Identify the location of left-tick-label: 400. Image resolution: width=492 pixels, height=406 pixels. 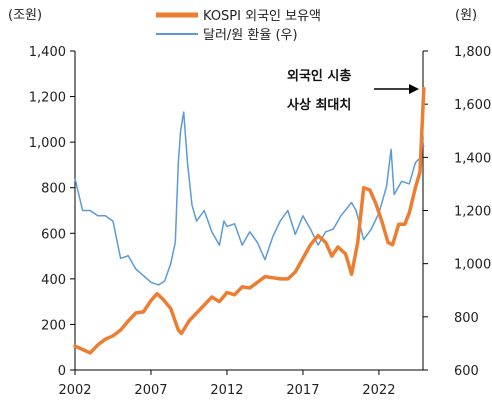
(53, 280).